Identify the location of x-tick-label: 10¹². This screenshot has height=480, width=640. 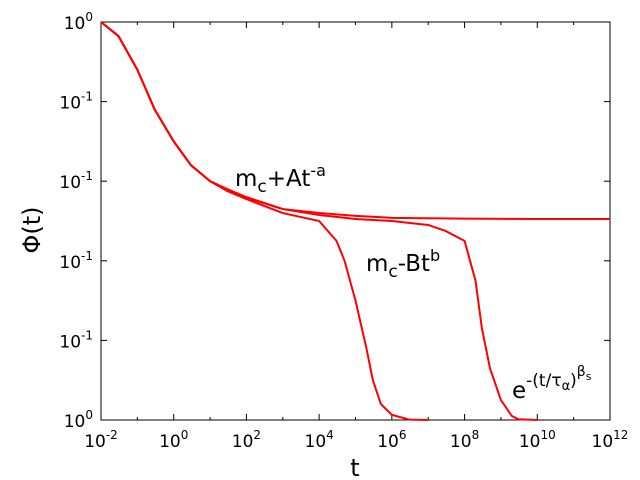
(610, 440).